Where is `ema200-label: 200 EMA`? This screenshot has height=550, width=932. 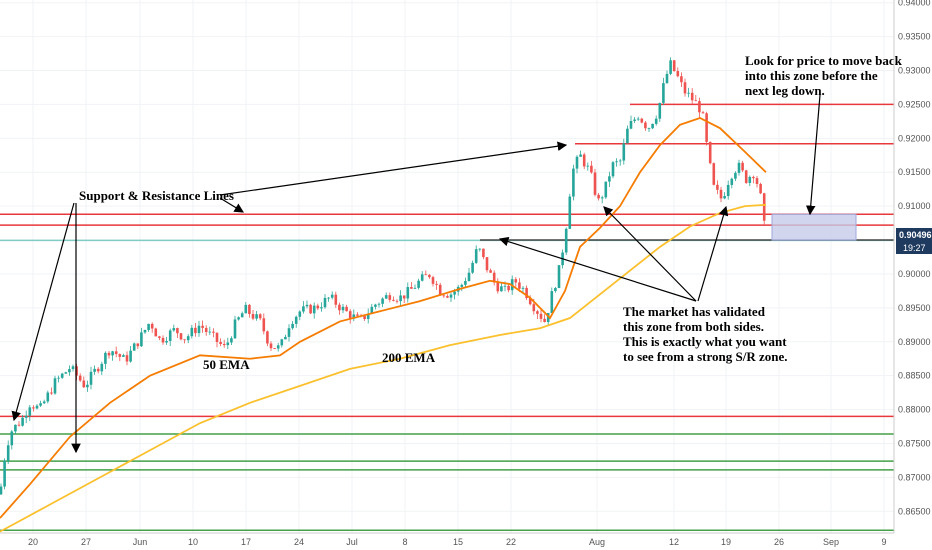 ema200-label: 200 EMA is located at coordinates (409, 357).